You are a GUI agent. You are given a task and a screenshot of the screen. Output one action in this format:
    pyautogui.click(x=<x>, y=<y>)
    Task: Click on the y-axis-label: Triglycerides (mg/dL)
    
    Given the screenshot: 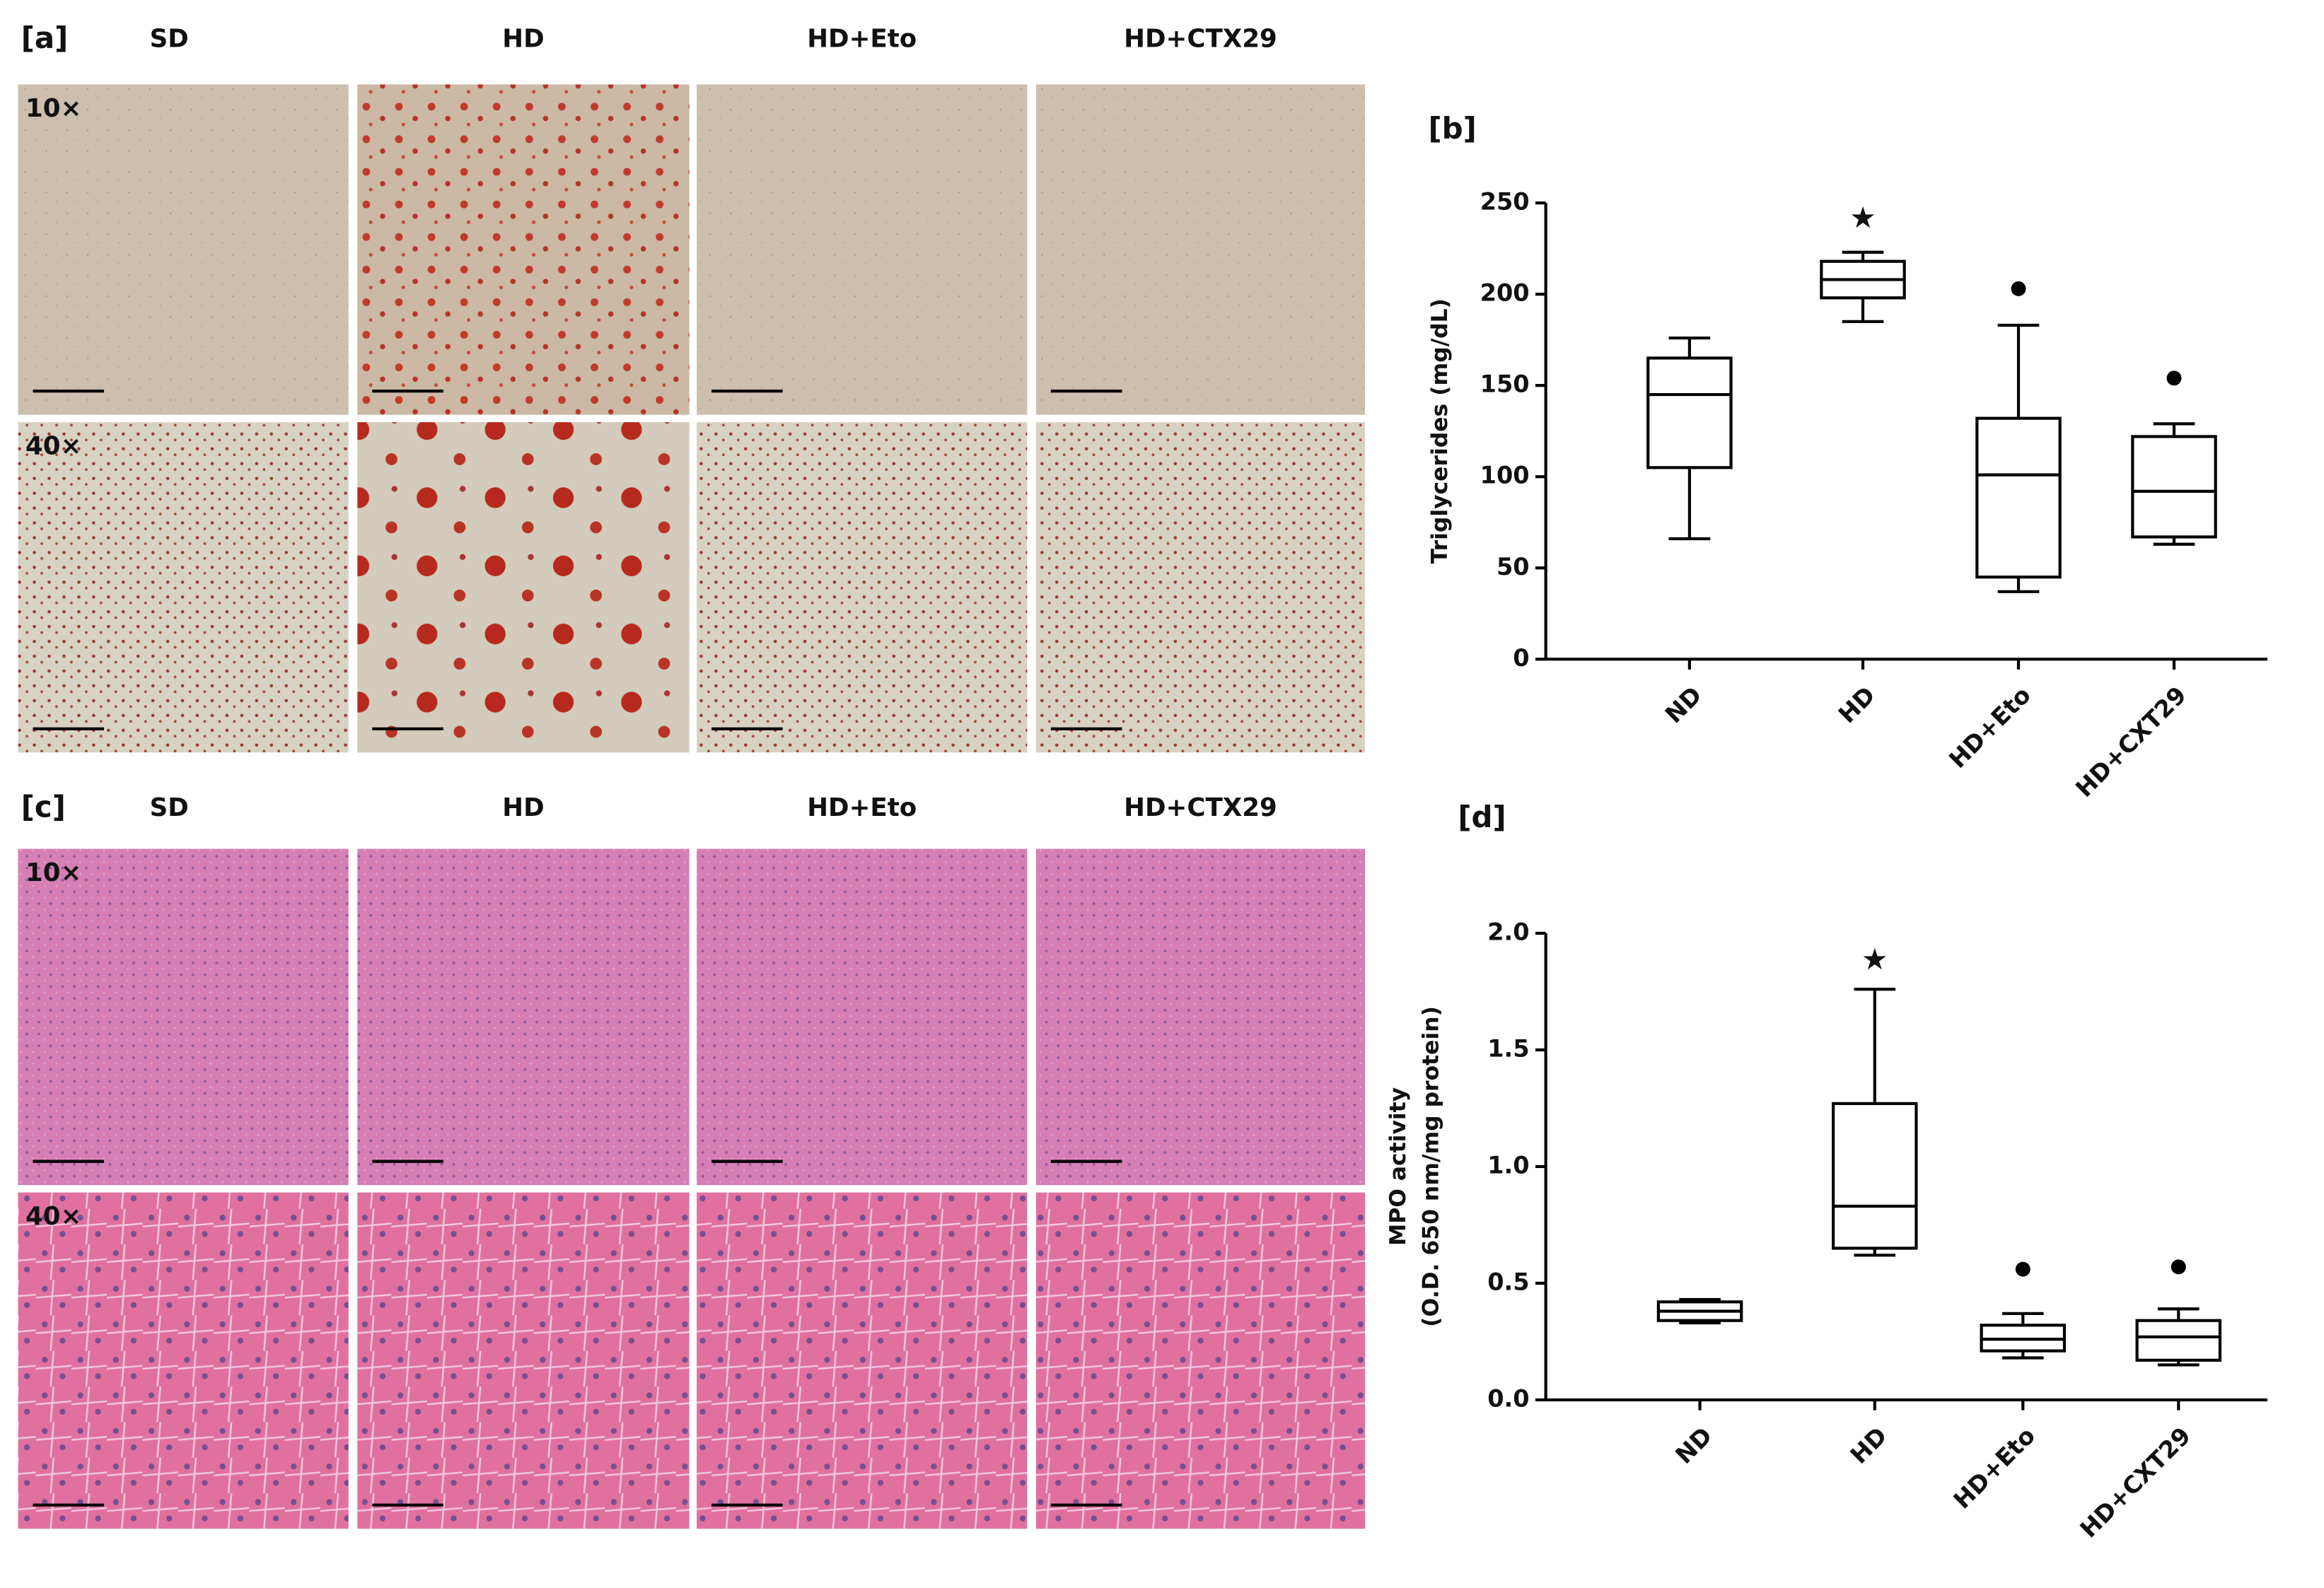 What is the action you would take?
    pyautogui.click(x=1440, y=431)
    